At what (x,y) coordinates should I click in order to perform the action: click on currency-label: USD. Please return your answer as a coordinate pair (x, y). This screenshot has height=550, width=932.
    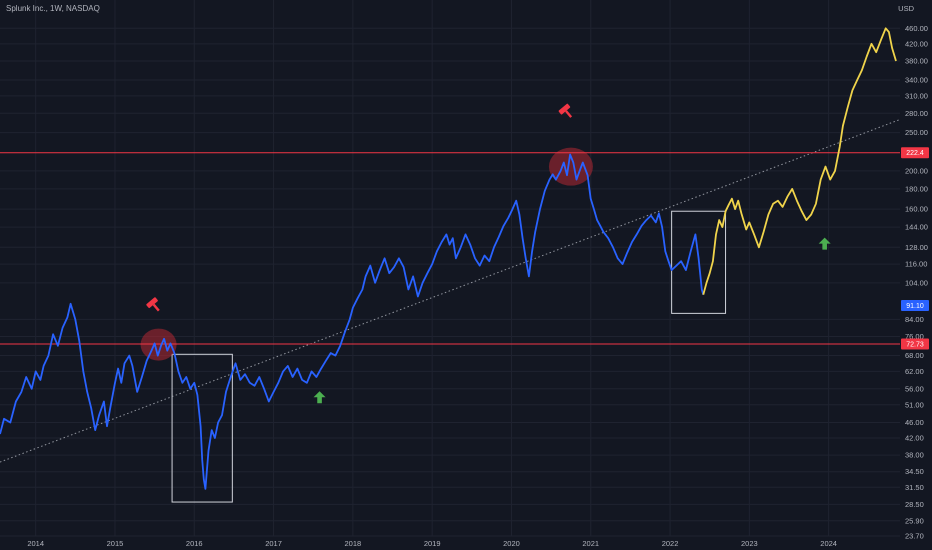
    Looking at the image, I should click on (906, 8).